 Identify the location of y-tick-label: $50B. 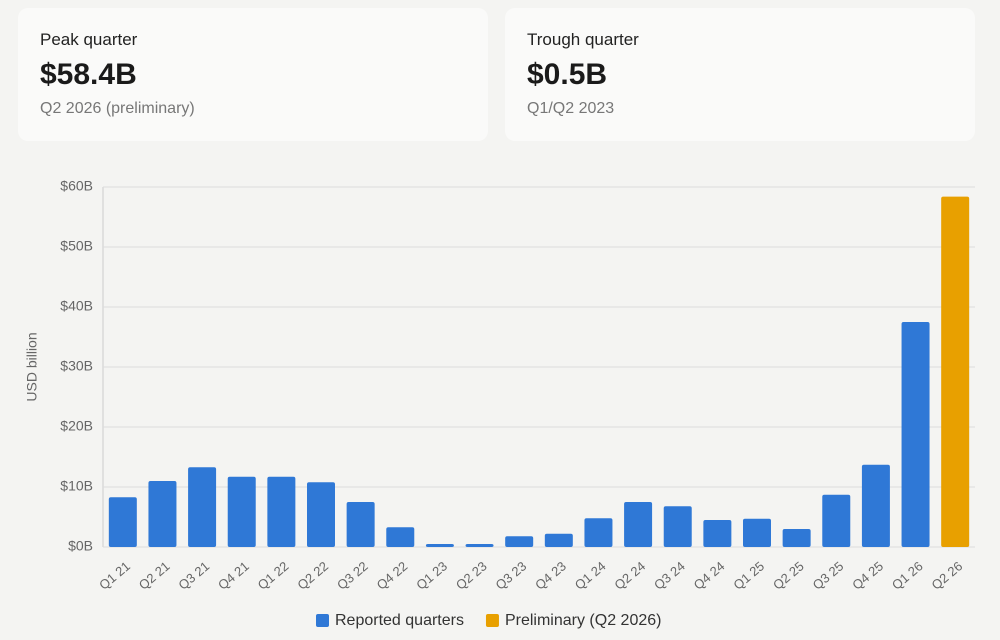
(76, 246).